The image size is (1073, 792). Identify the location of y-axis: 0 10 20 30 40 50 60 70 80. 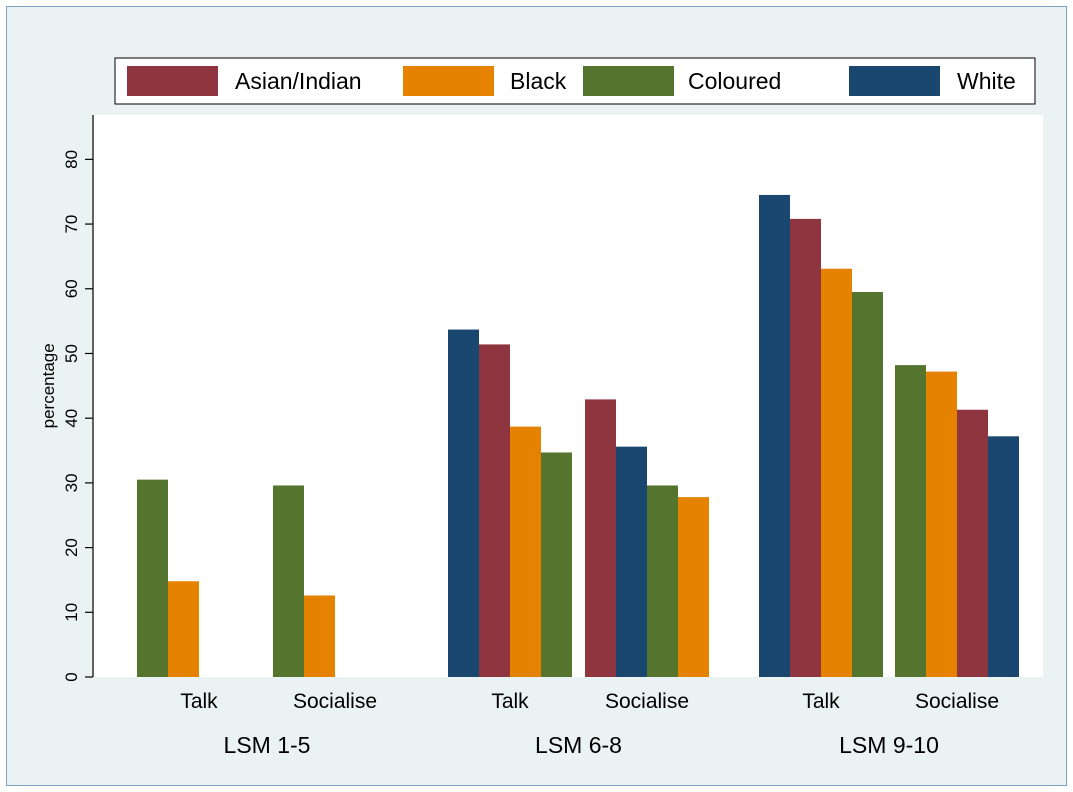
(78, 398).